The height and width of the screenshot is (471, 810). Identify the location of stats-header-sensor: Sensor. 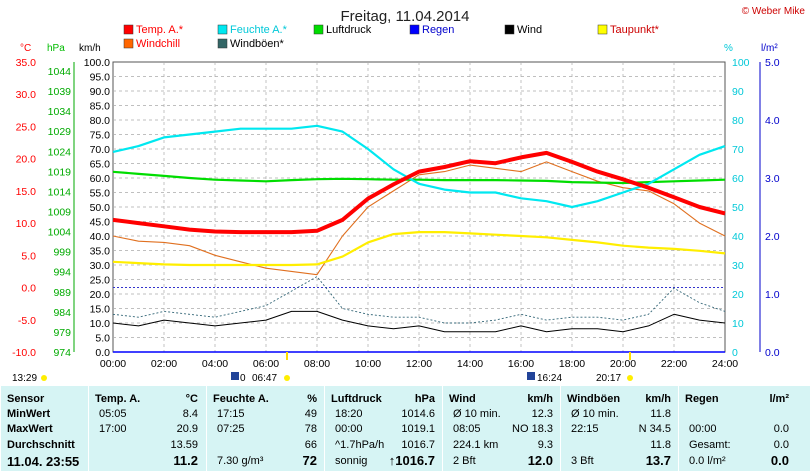
(26, 399).